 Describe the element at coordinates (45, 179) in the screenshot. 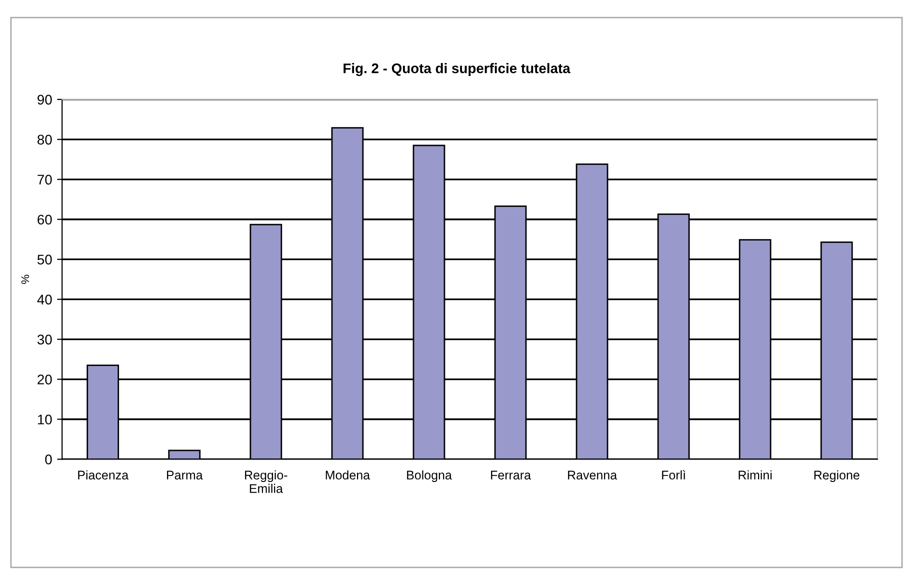

I see `y-tick-label: 70` at that location.